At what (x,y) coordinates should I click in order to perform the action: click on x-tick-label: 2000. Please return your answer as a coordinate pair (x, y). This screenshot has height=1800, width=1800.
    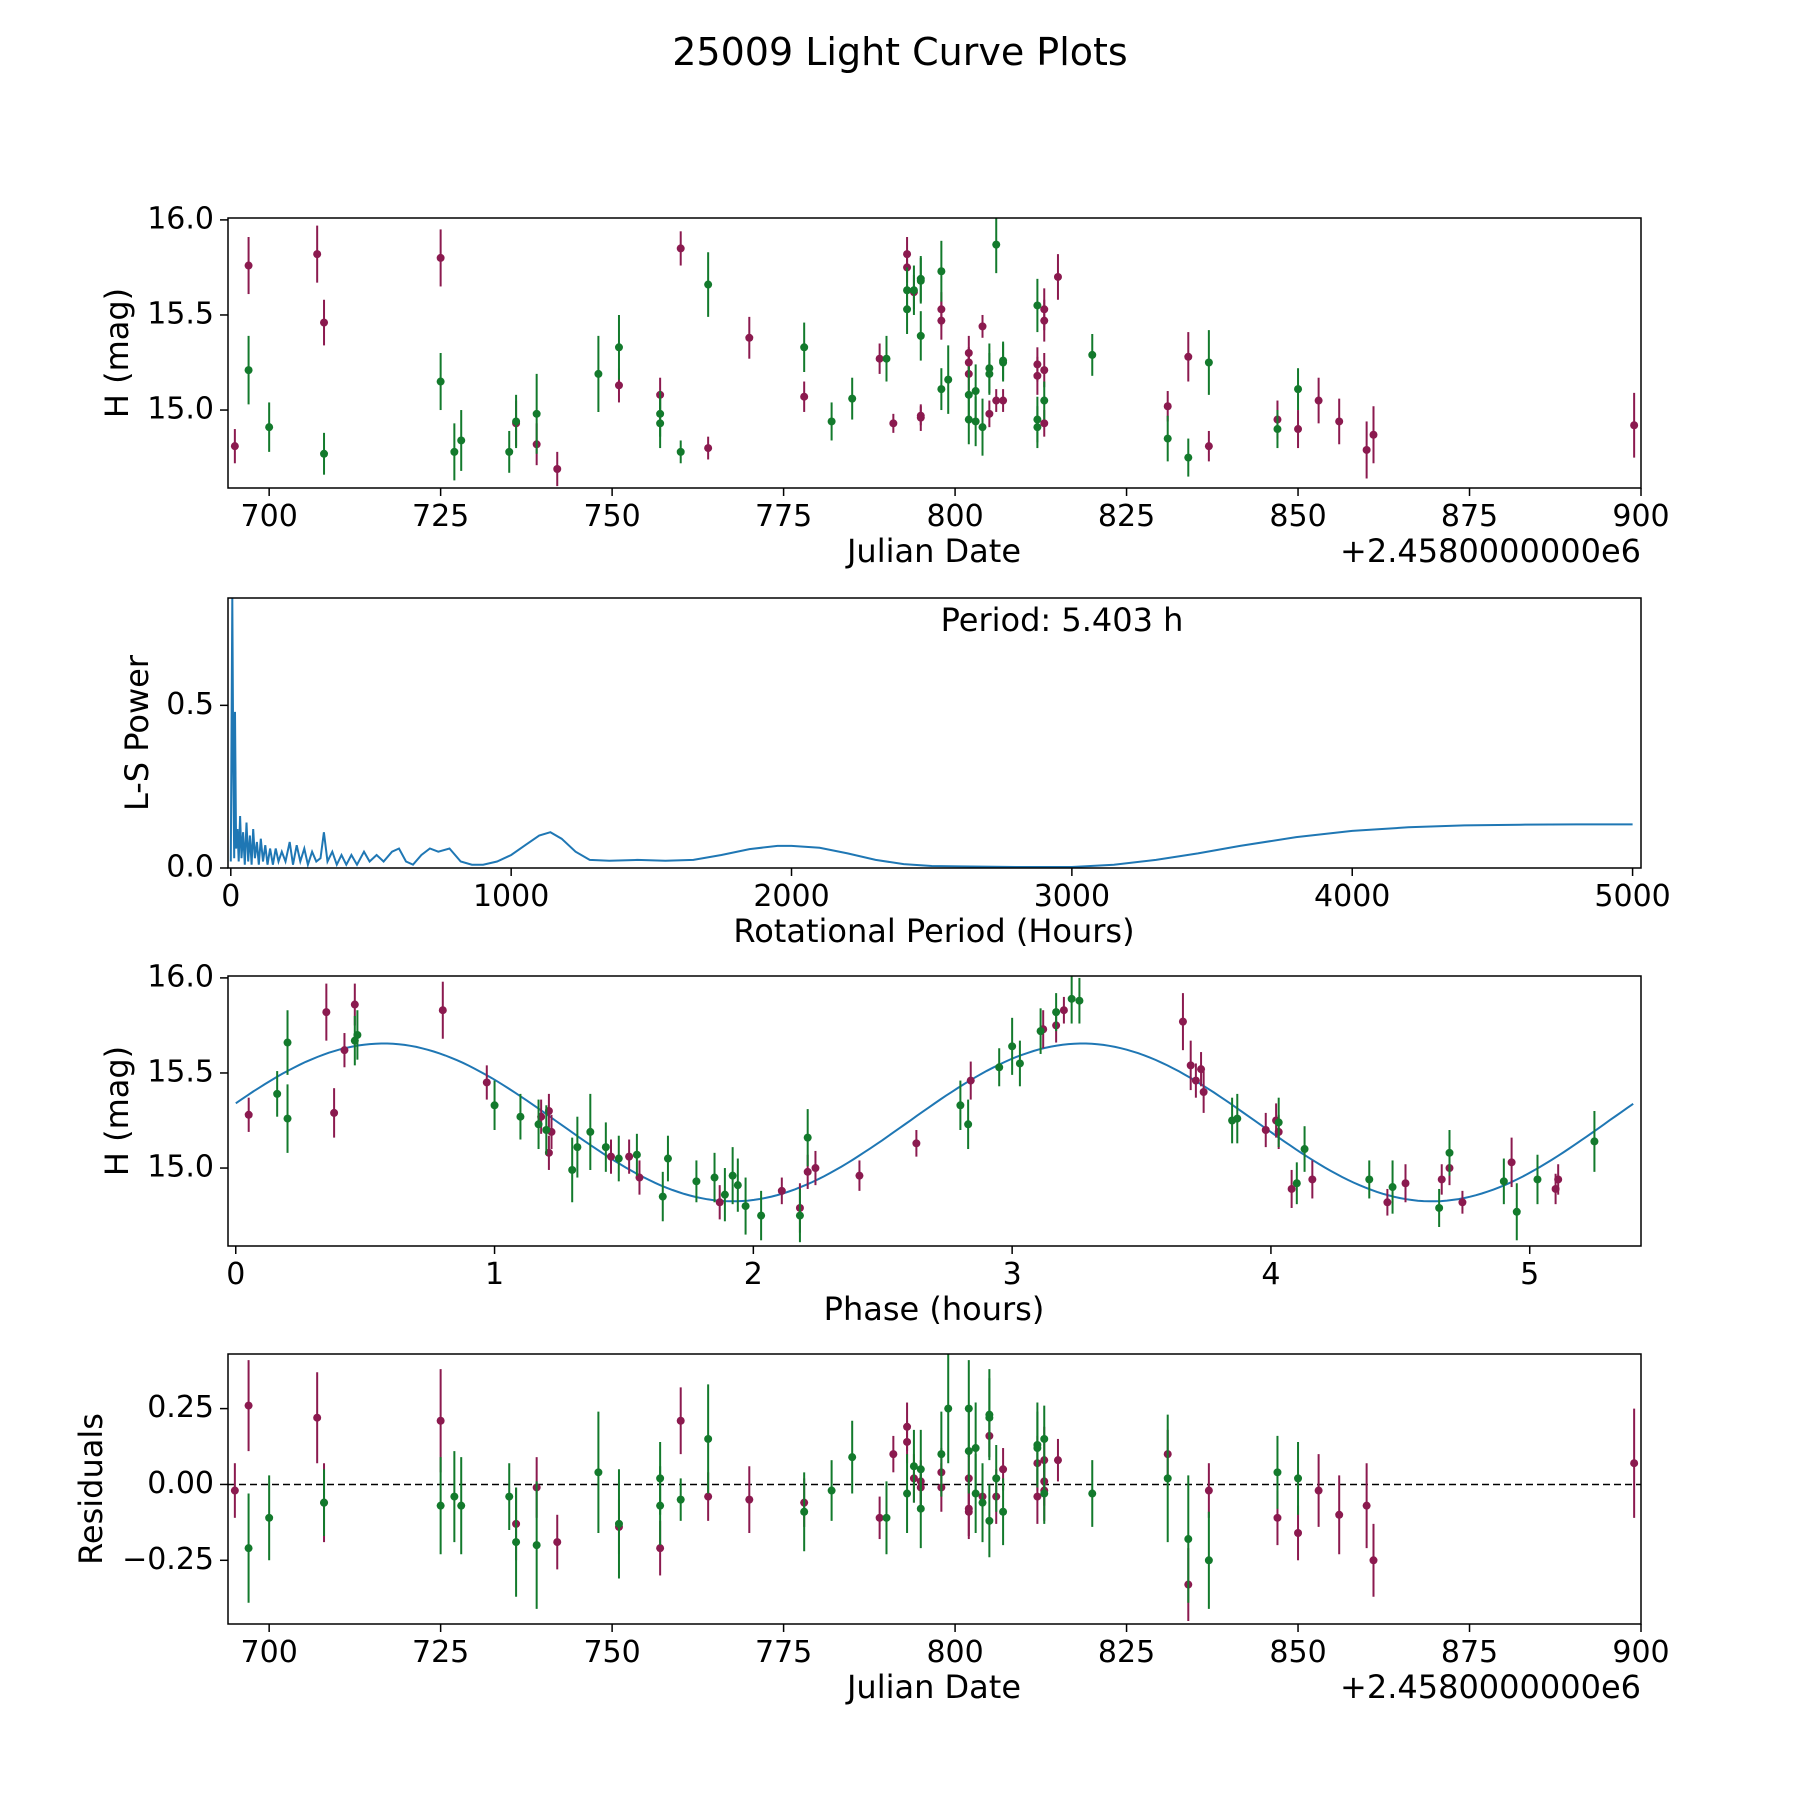
    Looking at the image, I should click on (791, 896).